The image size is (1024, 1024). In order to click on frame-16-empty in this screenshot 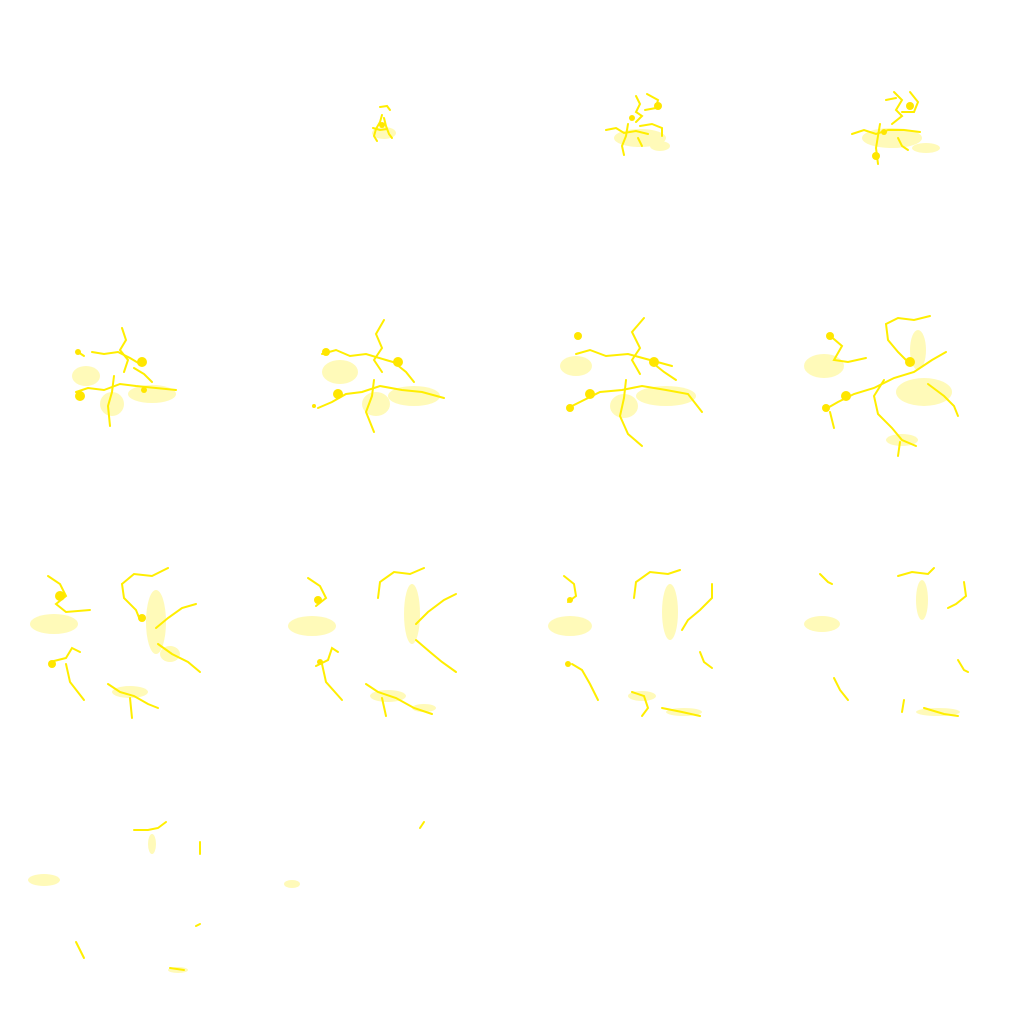, I will do `click(896, 896)`.